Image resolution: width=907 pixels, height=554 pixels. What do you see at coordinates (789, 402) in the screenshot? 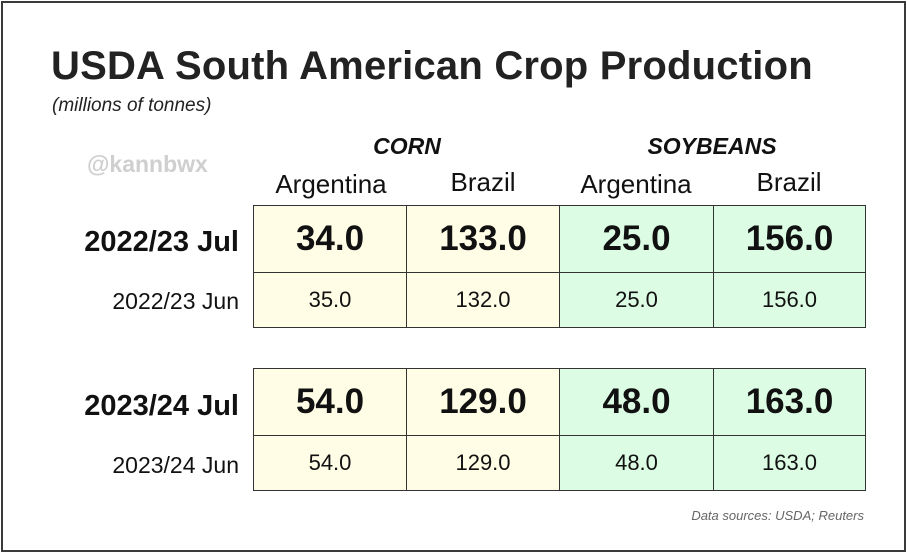
I see `cell-2023-24-jul-soybeans-brazil: 163.0` at bounding box center [789, 402].